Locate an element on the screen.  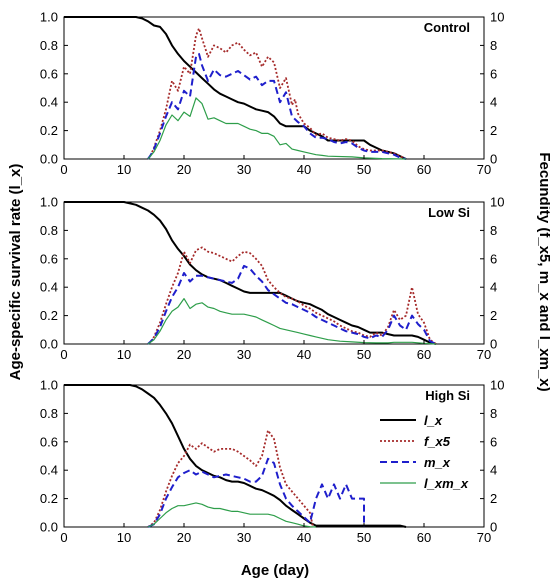
legend-label-mx: m_x is located at coordinates (437, 462).